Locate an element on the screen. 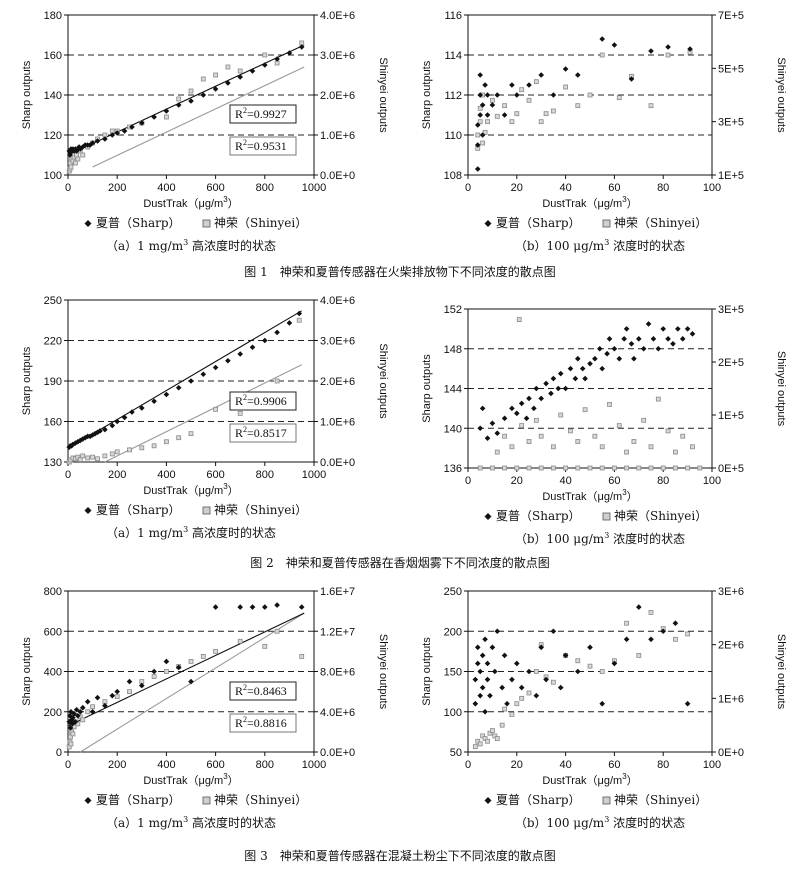 Image resolution: width=800 pixels, height=879 pixels. y-tick-label: 144 is located at coordinates (453, 390).